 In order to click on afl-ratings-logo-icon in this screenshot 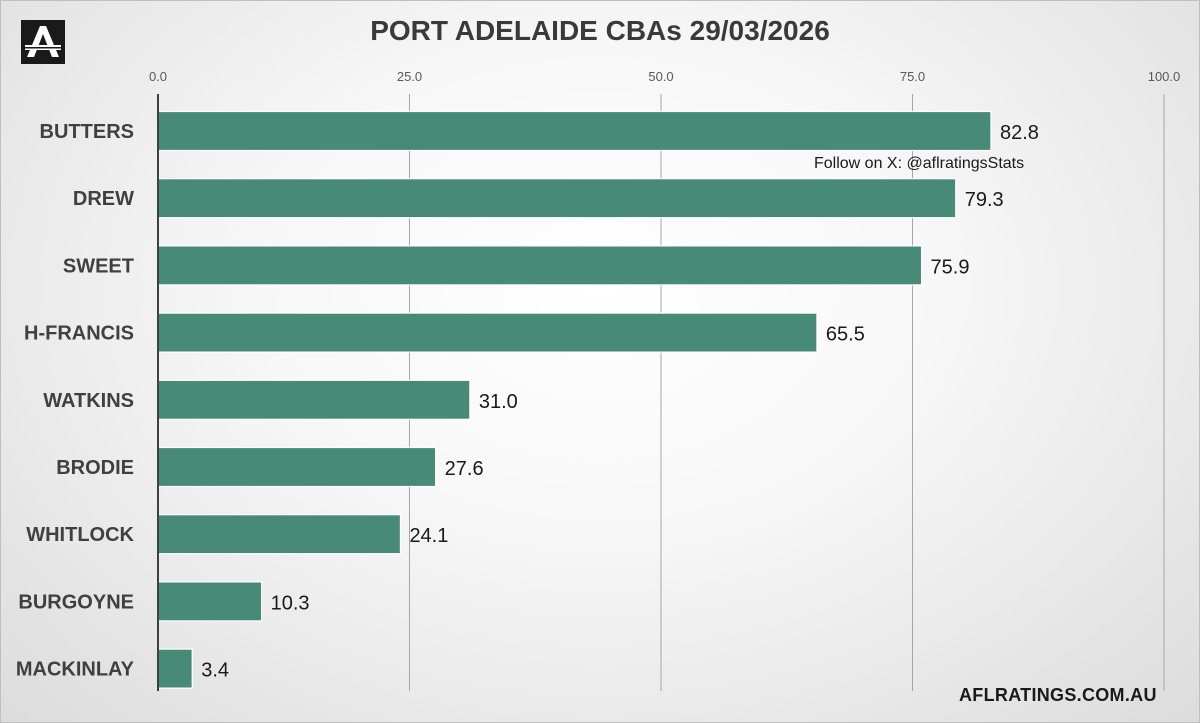, I will do `click(43, 42)`.